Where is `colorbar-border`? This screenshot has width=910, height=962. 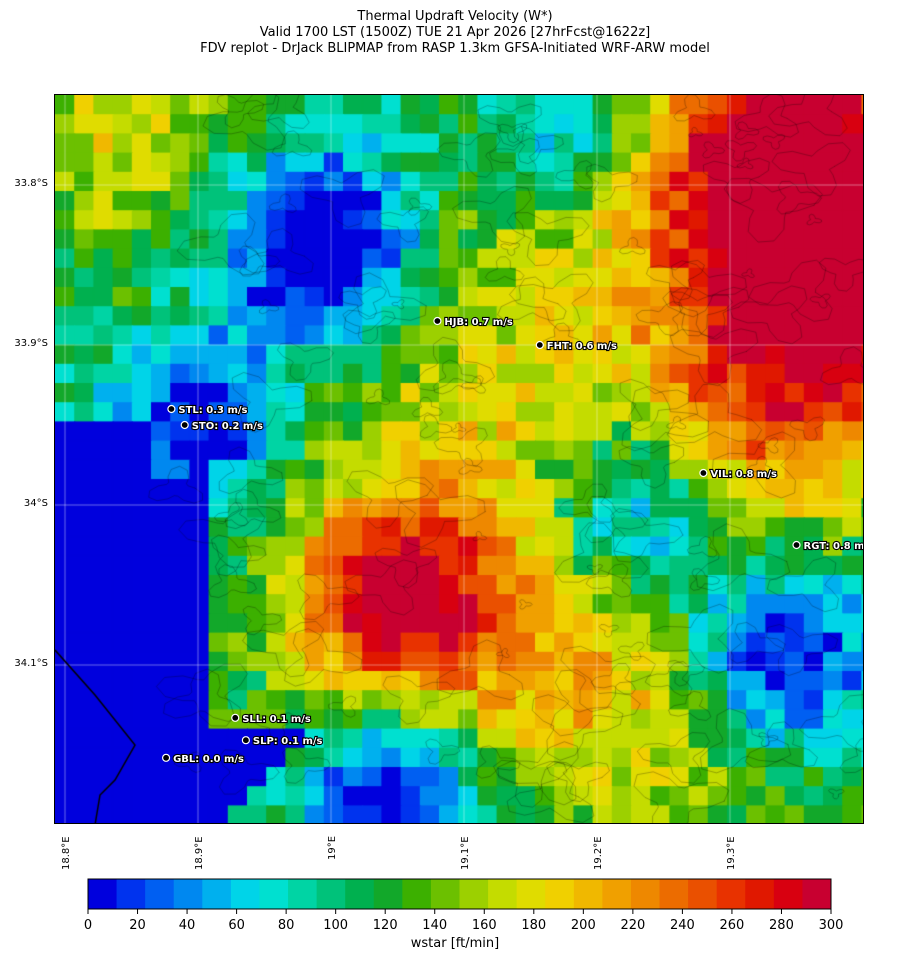 colorbar-border is located at coordinates (459, 894).